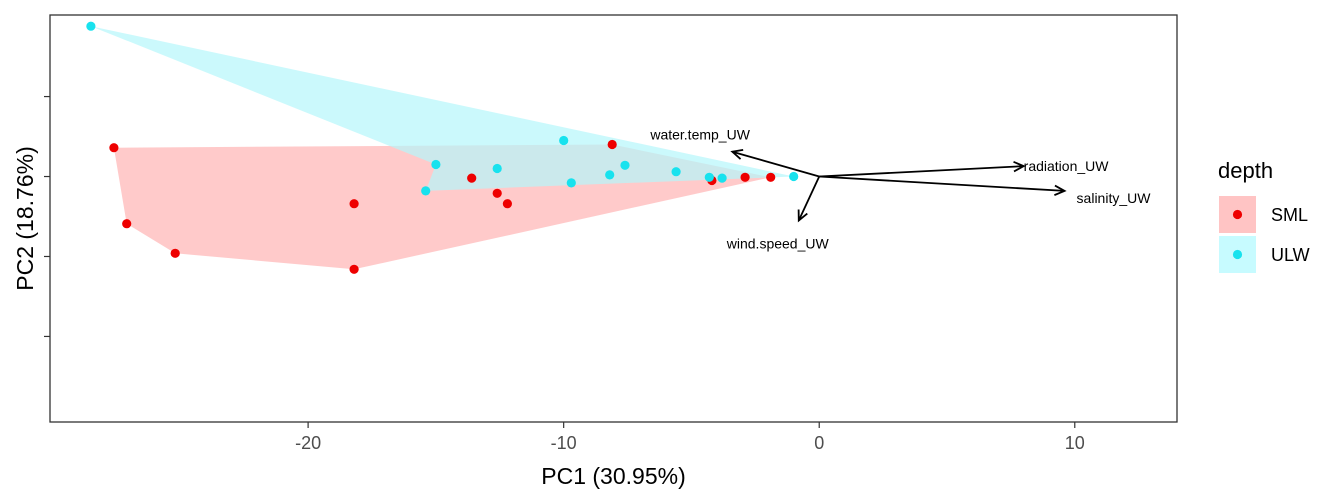 Image resolution: width=1325 pixels, height=493 pixels. Describe the element at coordinates (776, 164) in the screenshot. I see `arrow-water.temp_UW` at that location.